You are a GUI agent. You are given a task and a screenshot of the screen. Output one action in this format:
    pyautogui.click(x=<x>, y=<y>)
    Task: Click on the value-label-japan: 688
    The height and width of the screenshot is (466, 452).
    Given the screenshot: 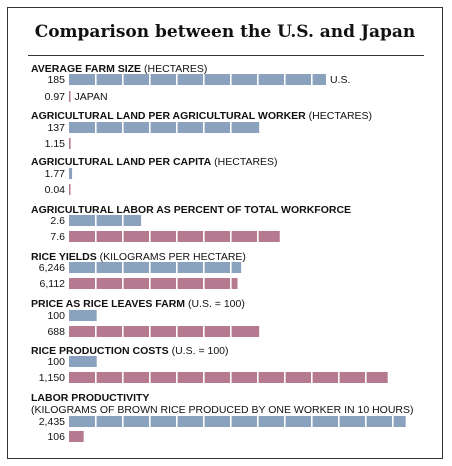 What is the action you would take?
    pyautogui.click(x=56, y=332)
    